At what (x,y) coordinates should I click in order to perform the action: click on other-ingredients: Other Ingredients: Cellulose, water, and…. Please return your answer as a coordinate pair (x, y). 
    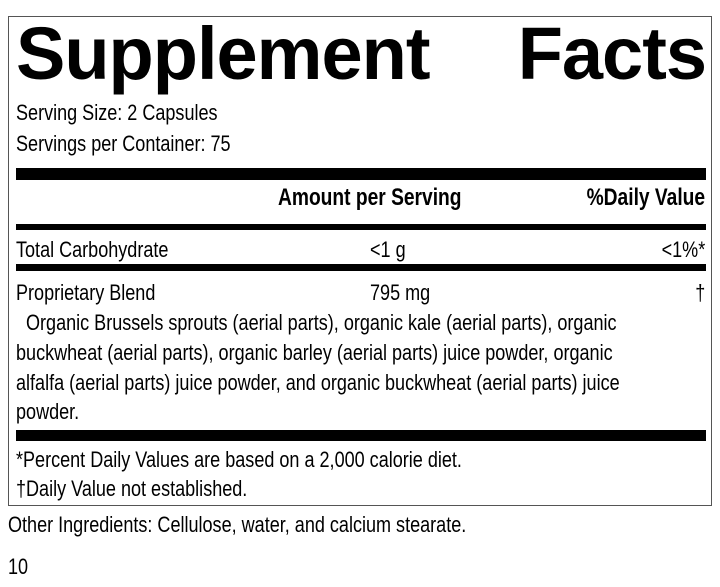
    Looking at the image, I should click on (237, 524).